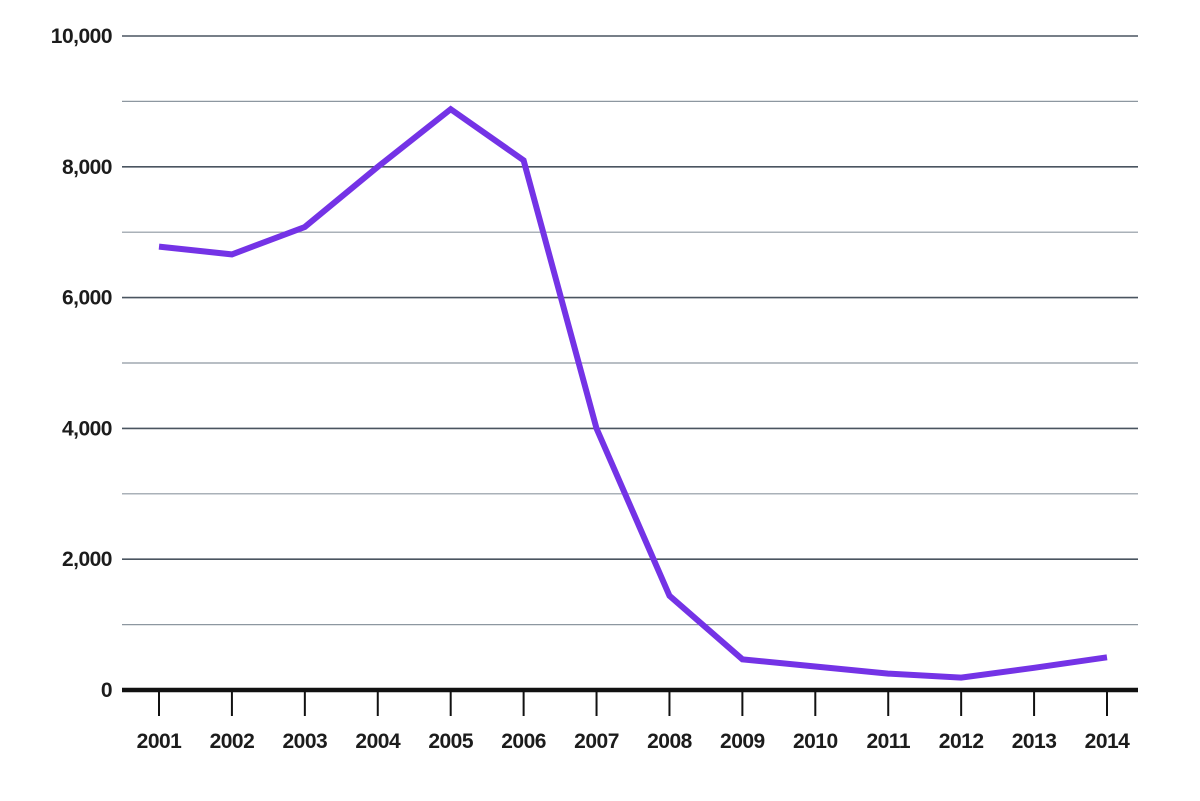  Describe the element at coordinates (888, 741) in the screenshot. I see `x-tick-label: 2011` at that location.